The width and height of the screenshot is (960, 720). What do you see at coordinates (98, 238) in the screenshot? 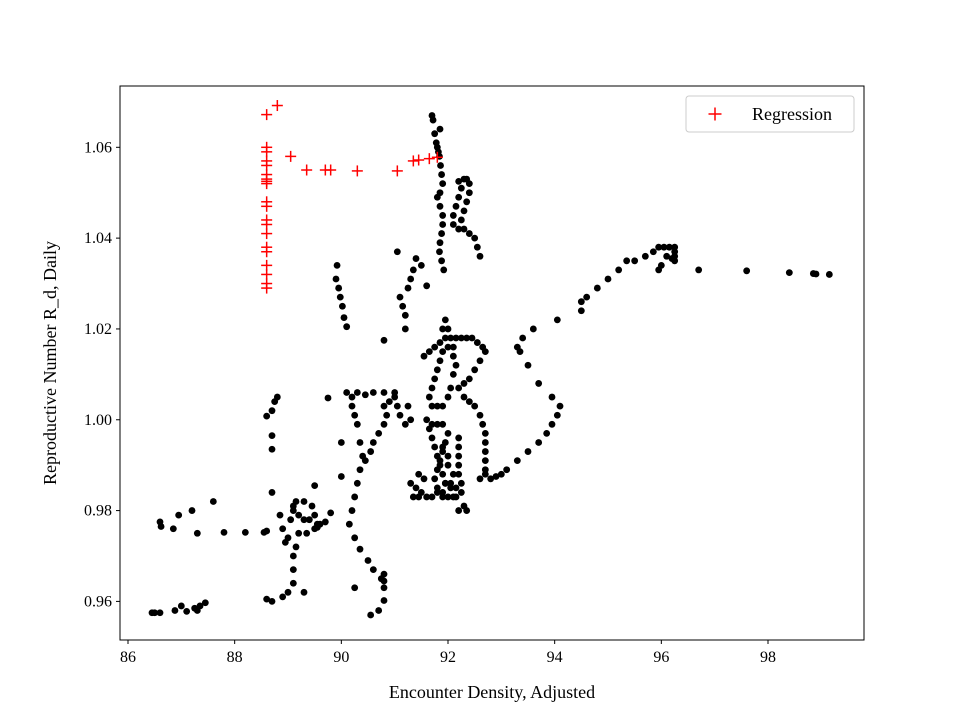
I see `y-tick-label: 1.04` at bounding box center [98, 238].